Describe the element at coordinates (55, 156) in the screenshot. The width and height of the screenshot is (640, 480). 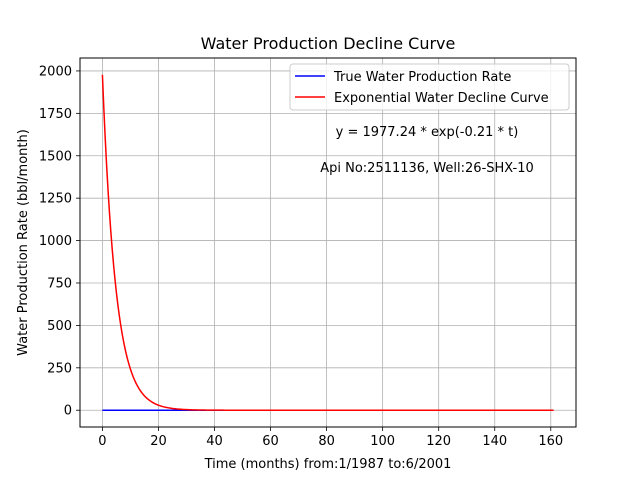
I see `y-tick-label: 1500` at that location.